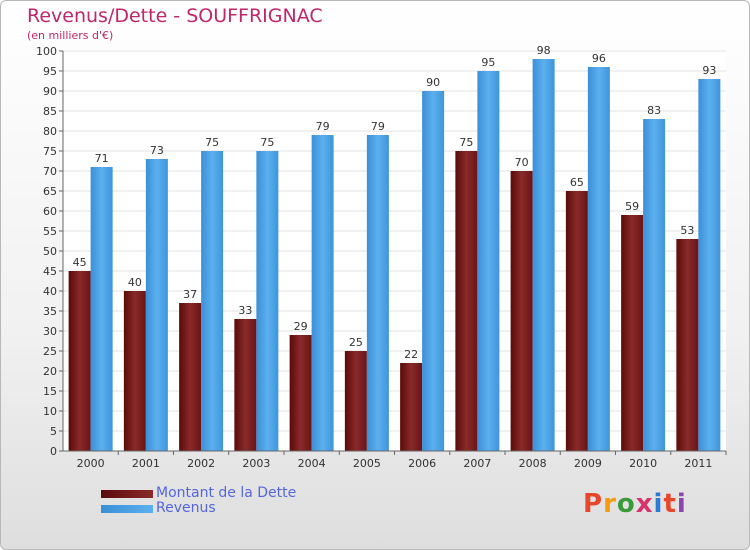  What do you see at coordinates (127, 494) in the screenshot?
I see `legend-swatch-debt` at bounding box center [127, 494].